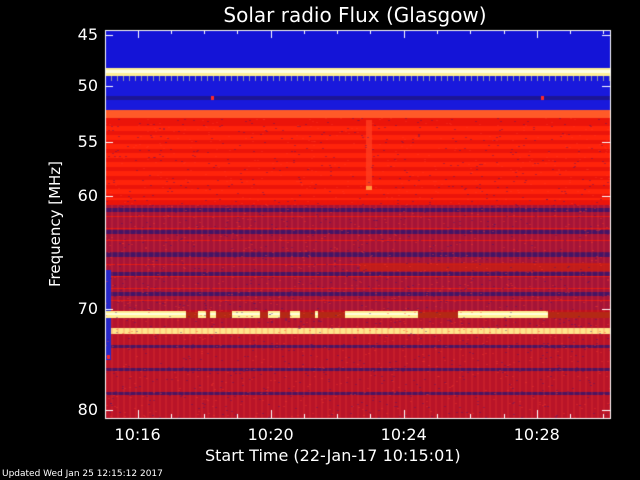  What do you see at coordinates (355, 15) in the screenshot?
I see `chart-title: Solar radio Flux (Glasgow)` at bounding box center [355, 15].